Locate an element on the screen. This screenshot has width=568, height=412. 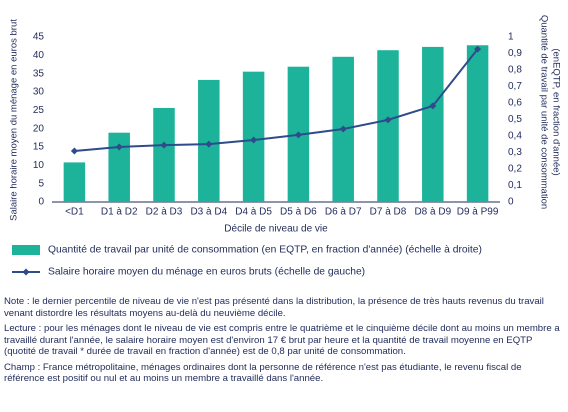
y2-tick-label: 0,5 is located at coordinates (515, 119).